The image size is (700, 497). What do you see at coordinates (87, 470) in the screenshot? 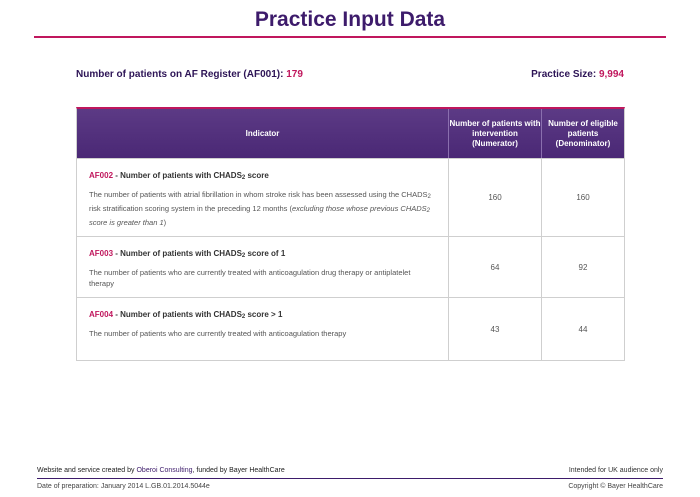
I see `footer-credit-text: Website and service created by` at bounding box center [87, 470].